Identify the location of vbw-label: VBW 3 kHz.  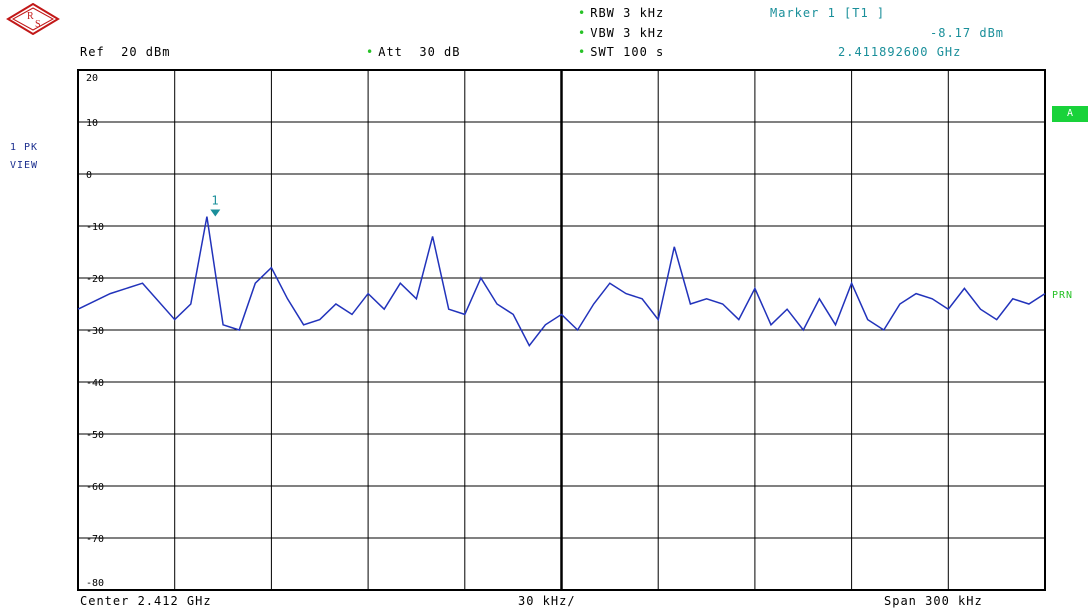
(621, 33).